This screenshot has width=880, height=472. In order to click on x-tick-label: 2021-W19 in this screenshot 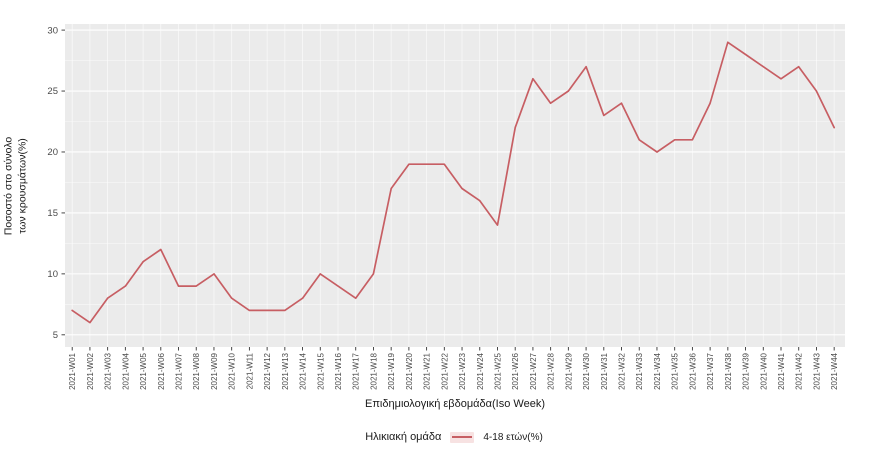, I will do `click(391, 370)`.